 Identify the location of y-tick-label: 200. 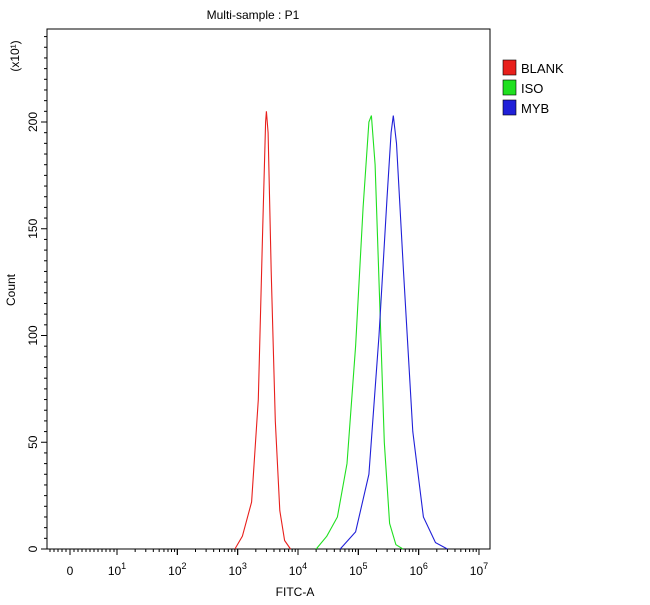
(33, 122).